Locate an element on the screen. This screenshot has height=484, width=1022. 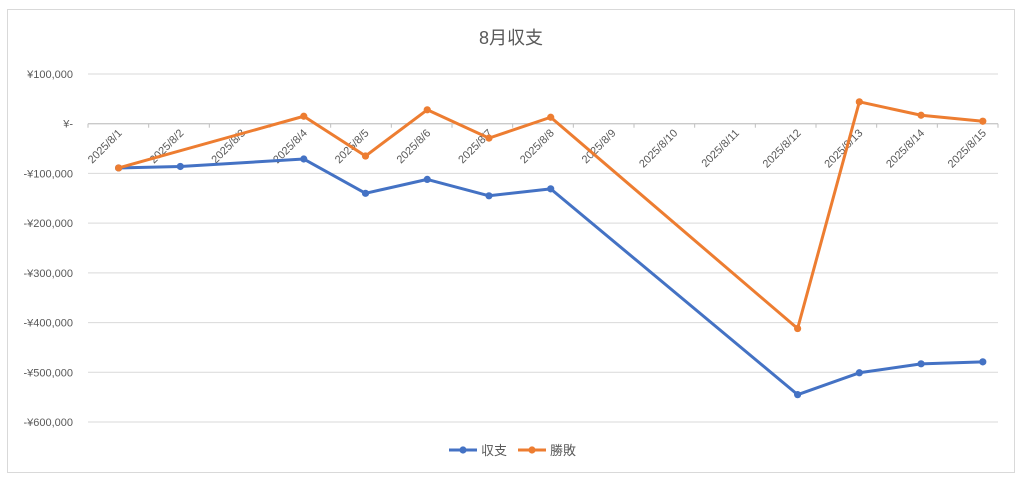
y-tick-label: -¥100,000 is located at coordinates (48, 174).